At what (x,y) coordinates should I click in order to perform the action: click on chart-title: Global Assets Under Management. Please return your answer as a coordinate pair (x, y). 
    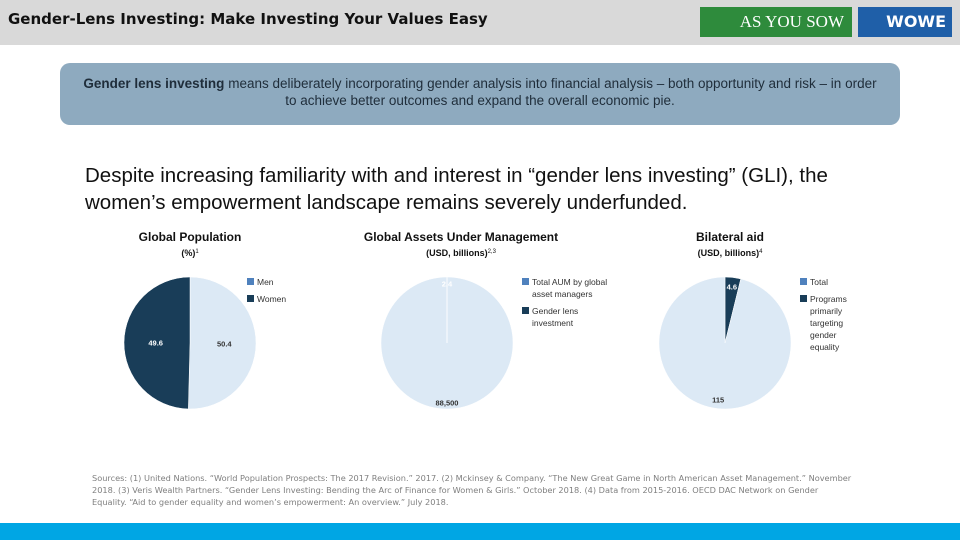
    Looking at the image, I should click on (461, 237).